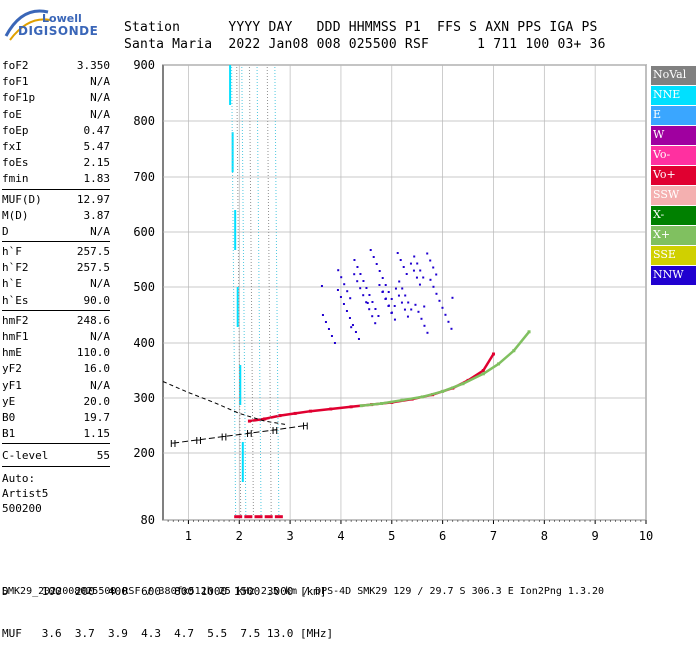 This screenshot has height=655, width=700. I want to click on param-name: h`F, so click(12, 252).